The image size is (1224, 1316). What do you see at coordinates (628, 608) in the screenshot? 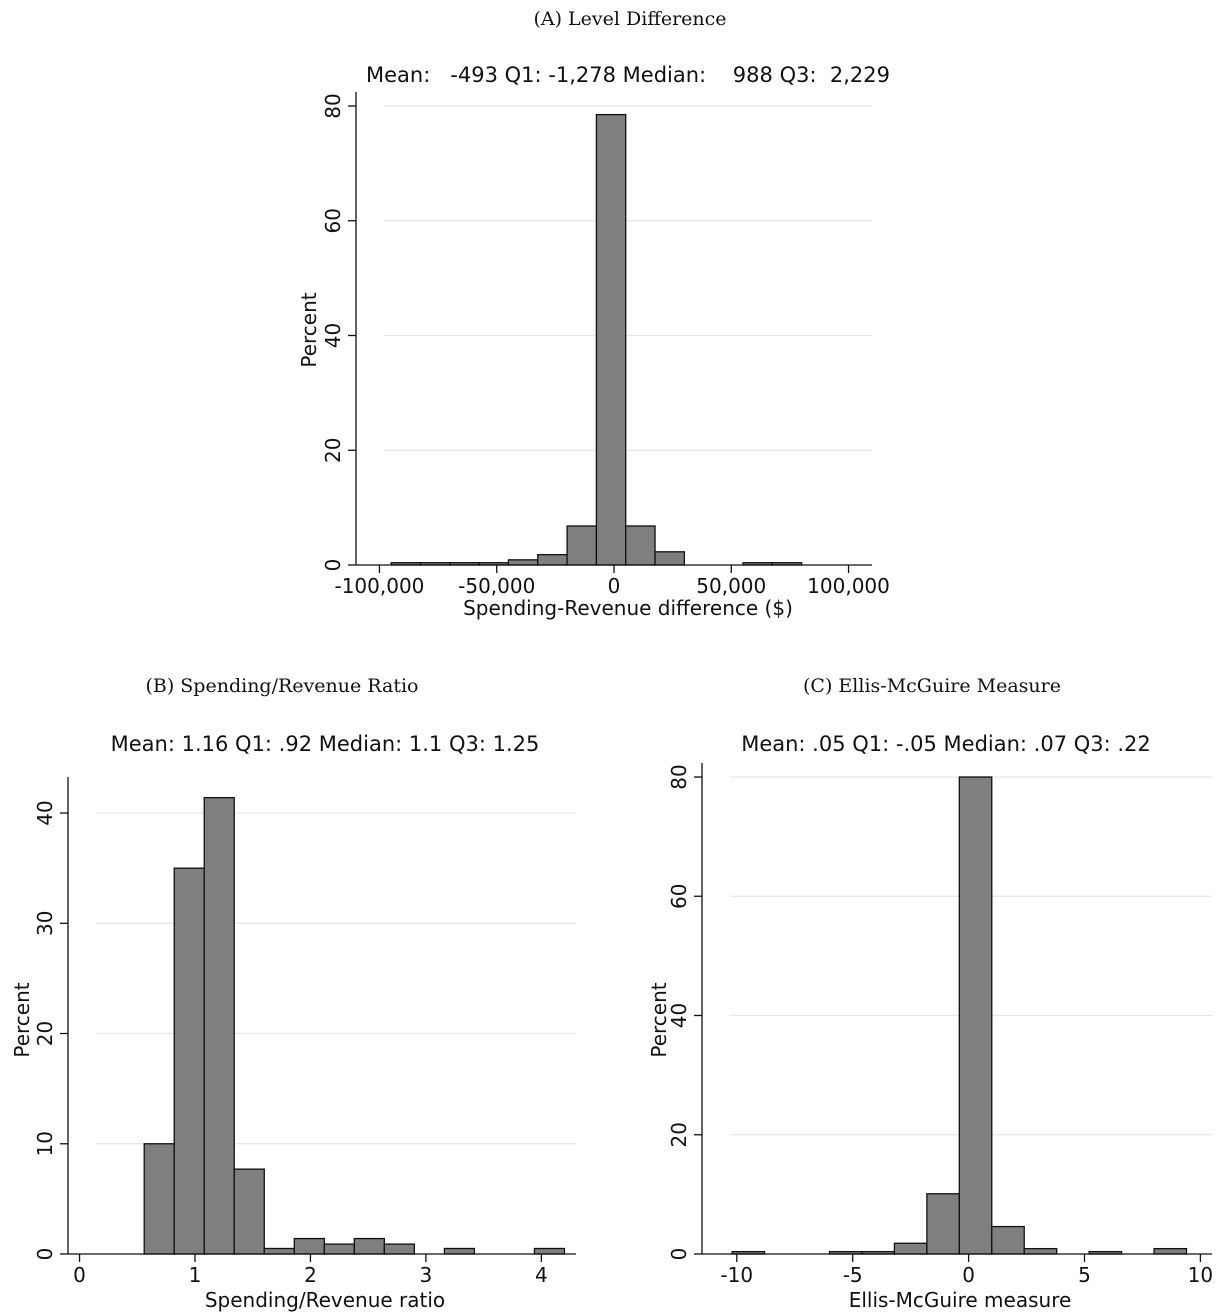
I see `panel-a-x-axis-label: Spending-Revenue difference ($)` at bounding box center [628, 608].